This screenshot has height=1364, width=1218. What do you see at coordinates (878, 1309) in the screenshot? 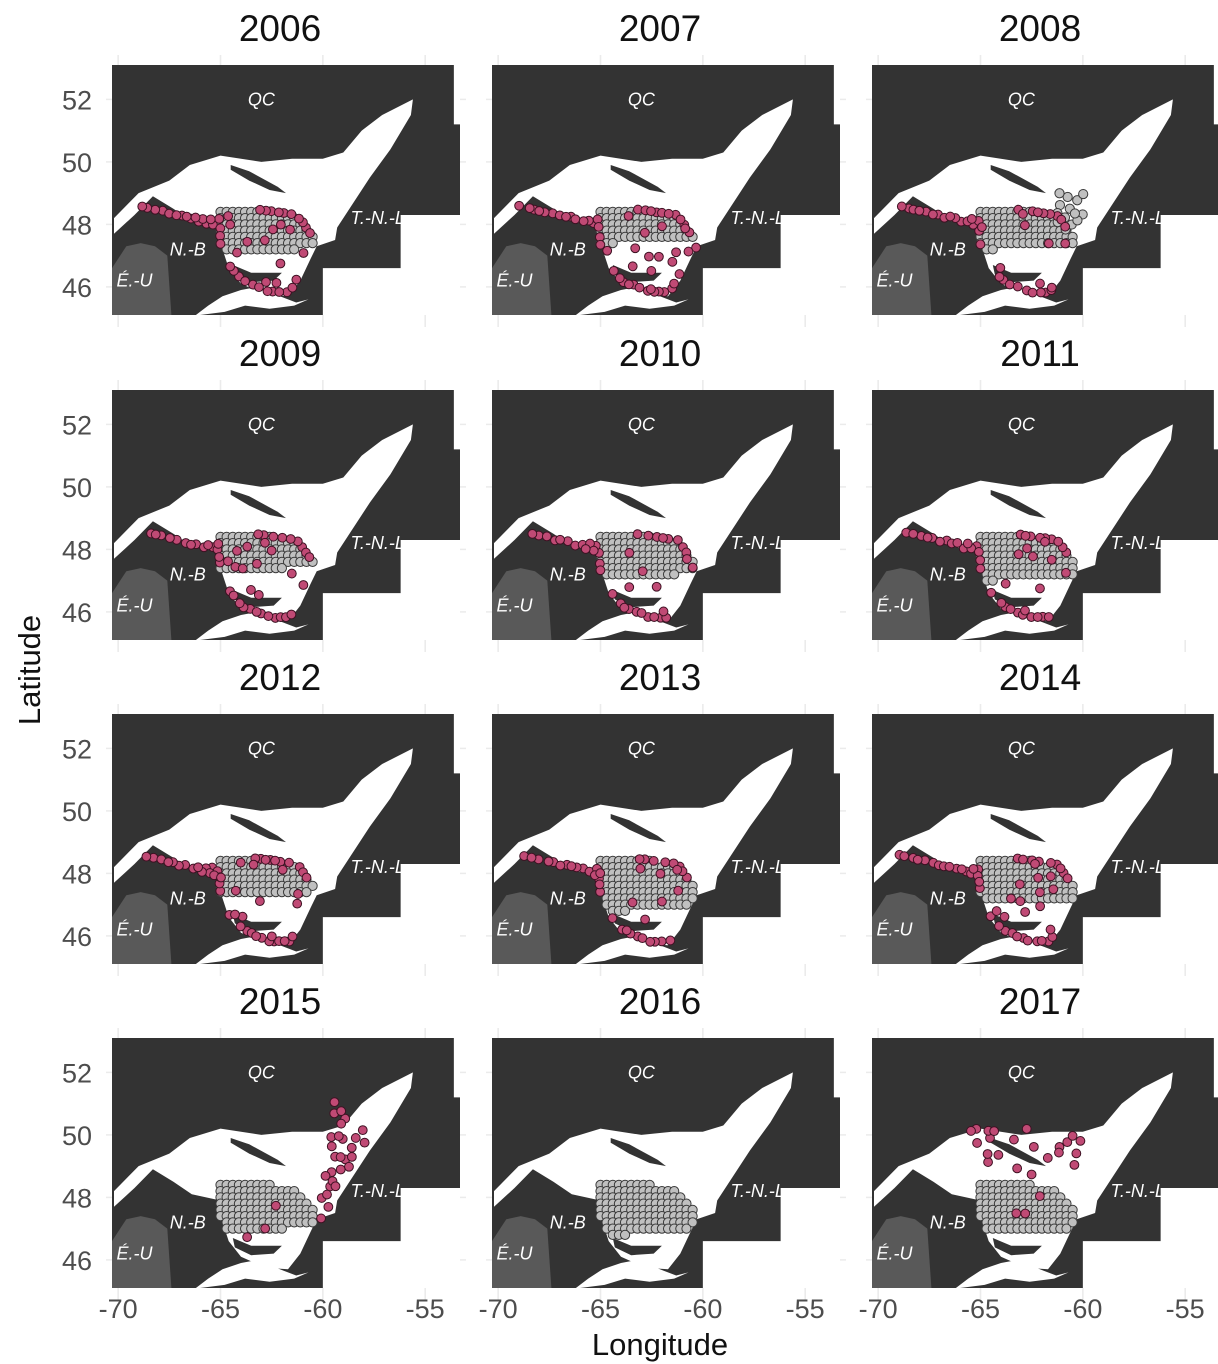
I see `x-tick-label: -70` at bounding box center [878, 1309].